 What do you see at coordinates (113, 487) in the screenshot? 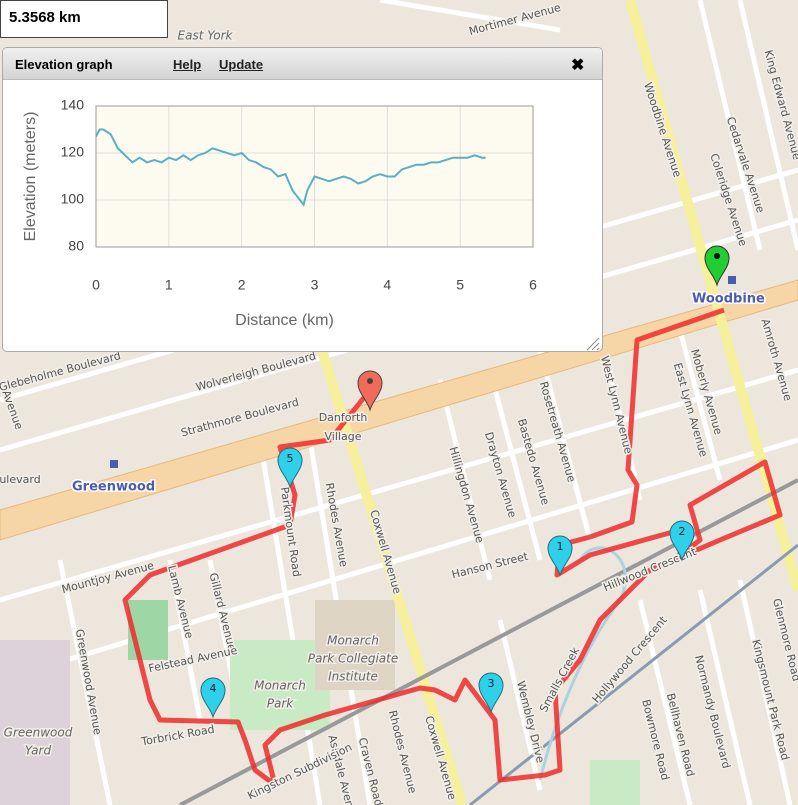
I see `station-label: Greenwood` at bounding box center [113, 487].